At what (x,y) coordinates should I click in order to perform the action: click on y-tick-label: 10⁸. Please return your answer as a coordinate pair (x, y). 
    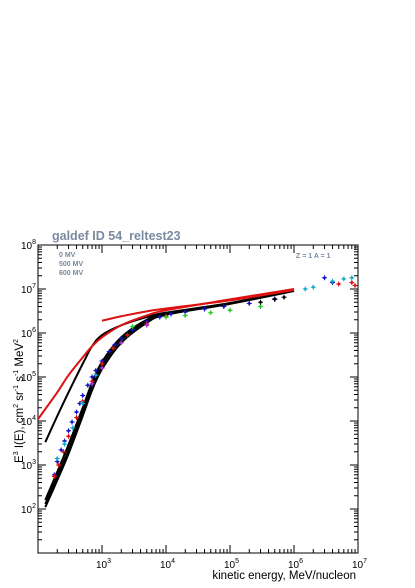
    Looking at the image, I should click on (28, 245).